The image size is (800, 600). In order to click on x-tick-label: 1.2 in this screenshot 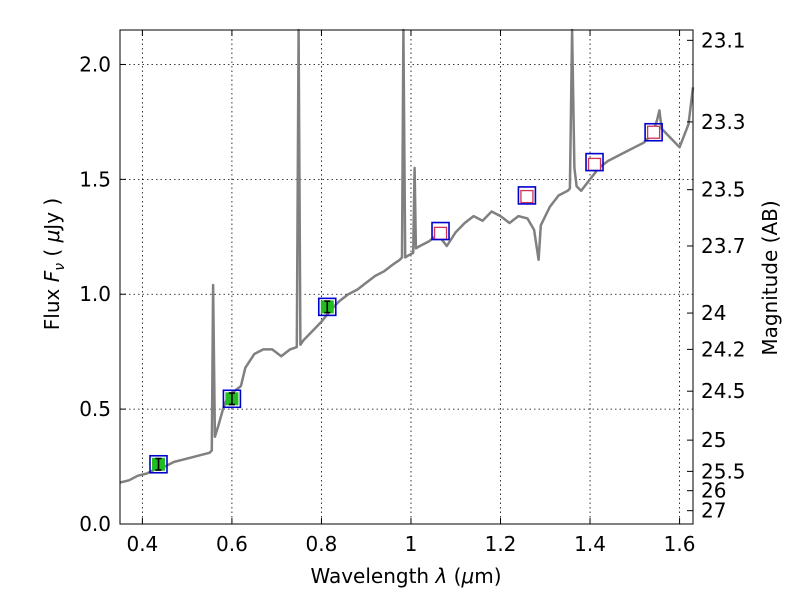, I will do `click(501, 544)`.